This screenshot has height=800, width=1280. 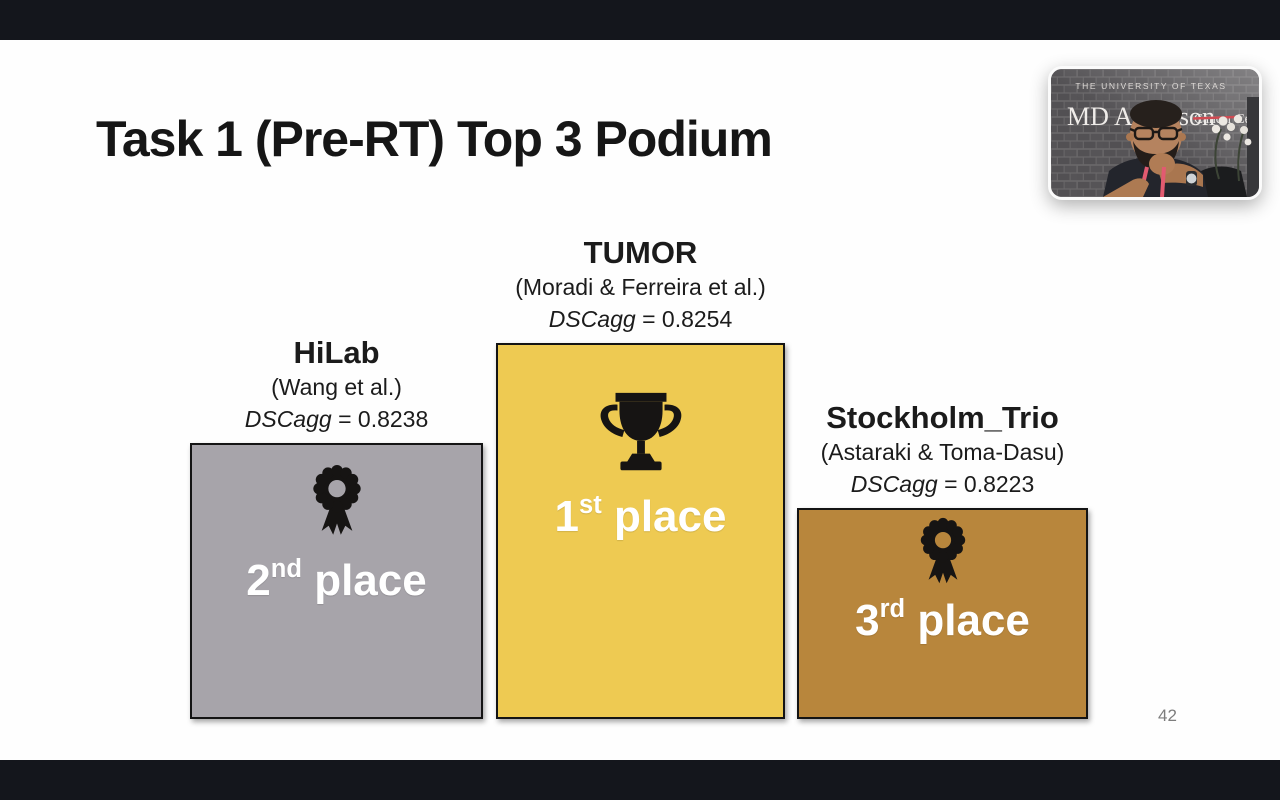 What do you see at coordinates (1150, 86) in the screenshot?
I see `md-anderson-university-line: THE UNIVERSITY OF TEXAS` at bounding box center [1150, 86].